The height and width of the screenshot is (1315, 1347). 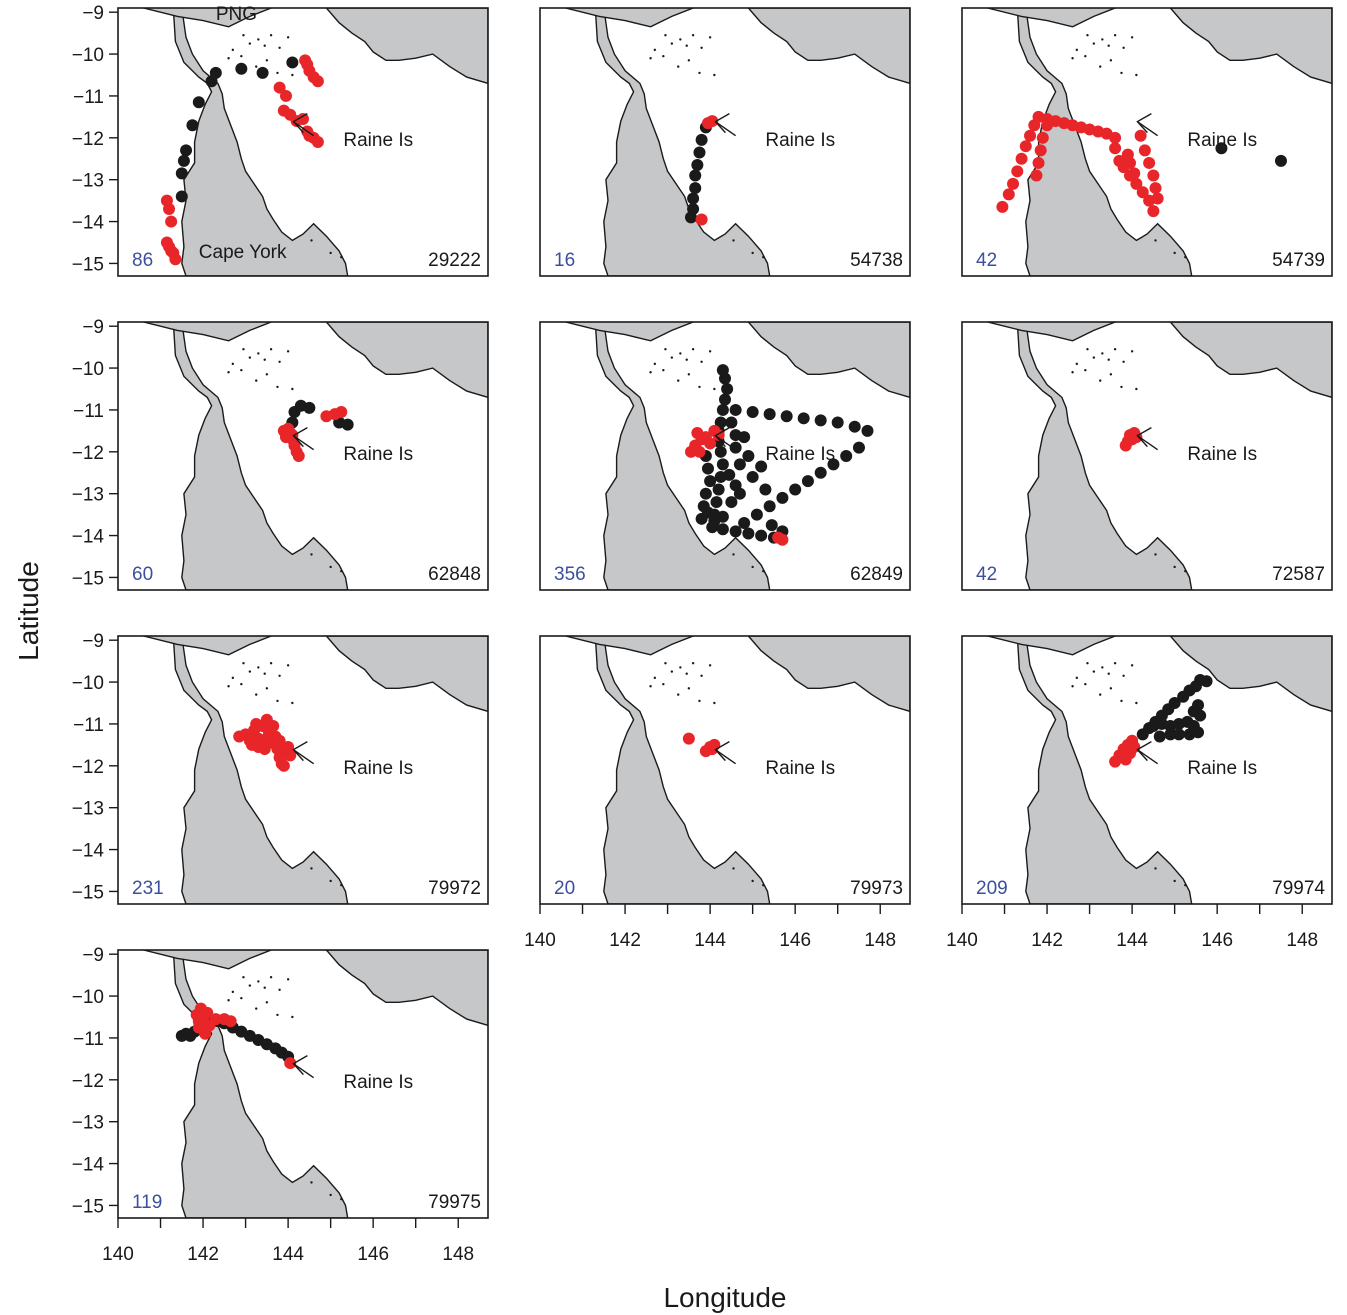 I want to click on tag-id: 29222, so click(x=454, y=260).